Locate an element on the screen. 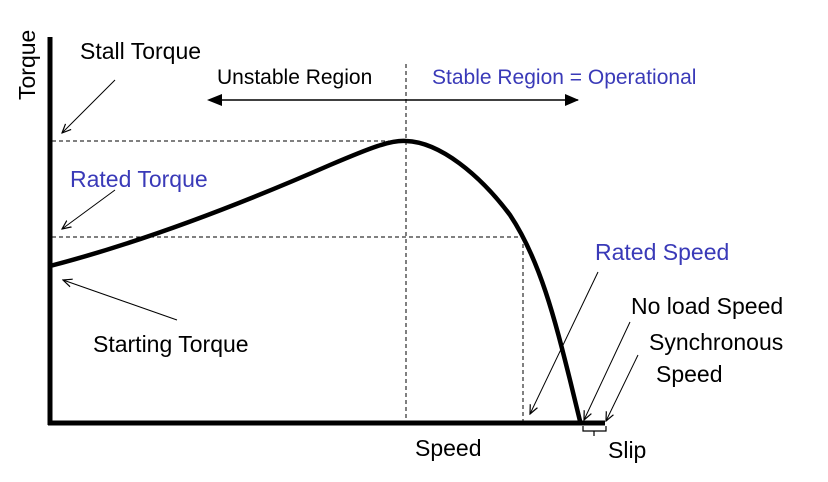  rated-speed-pointer is located at coordinates (564, 342).